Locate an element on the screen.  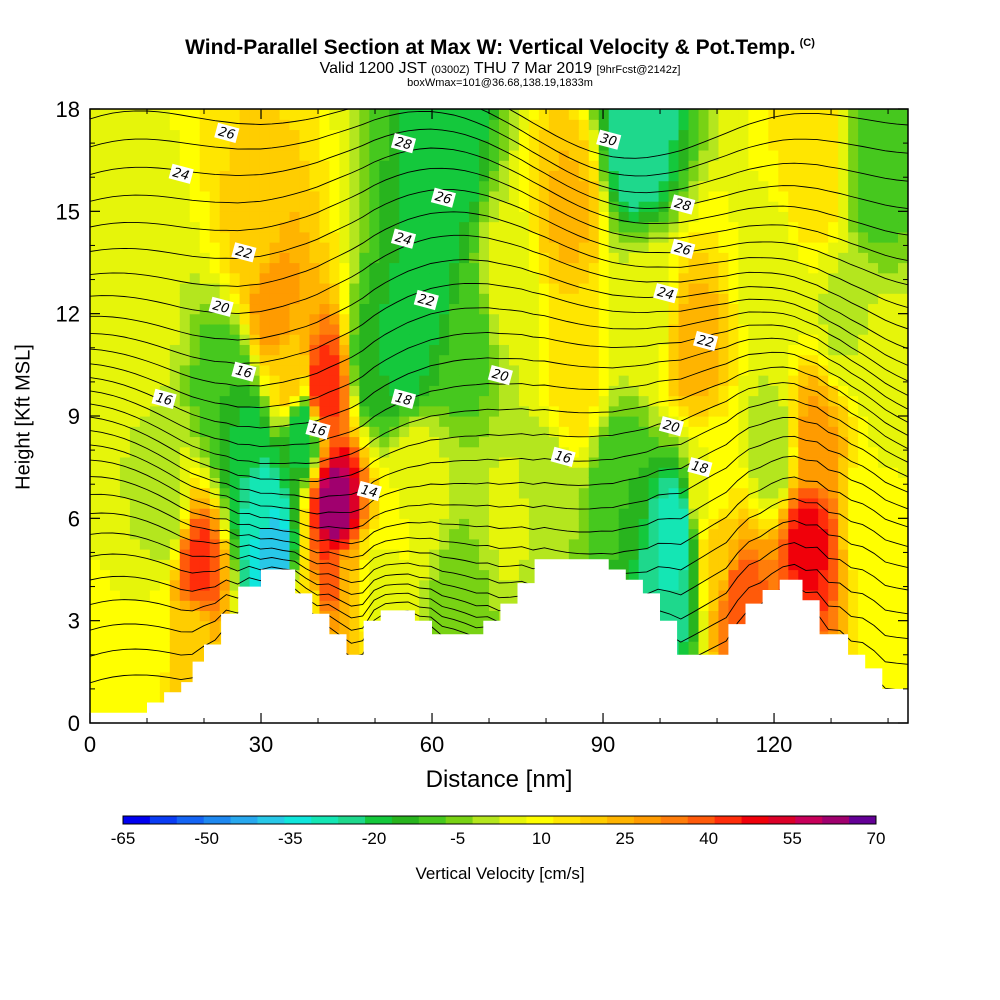
colorbar-tick-label: -50 is located at coordinates (206, 838).